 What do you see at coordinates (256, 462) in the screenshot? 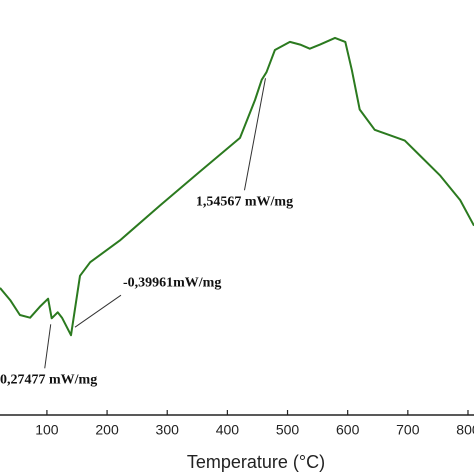
I see `x-axis-title: Temperature (°C)` at bounding box center [256, 462].